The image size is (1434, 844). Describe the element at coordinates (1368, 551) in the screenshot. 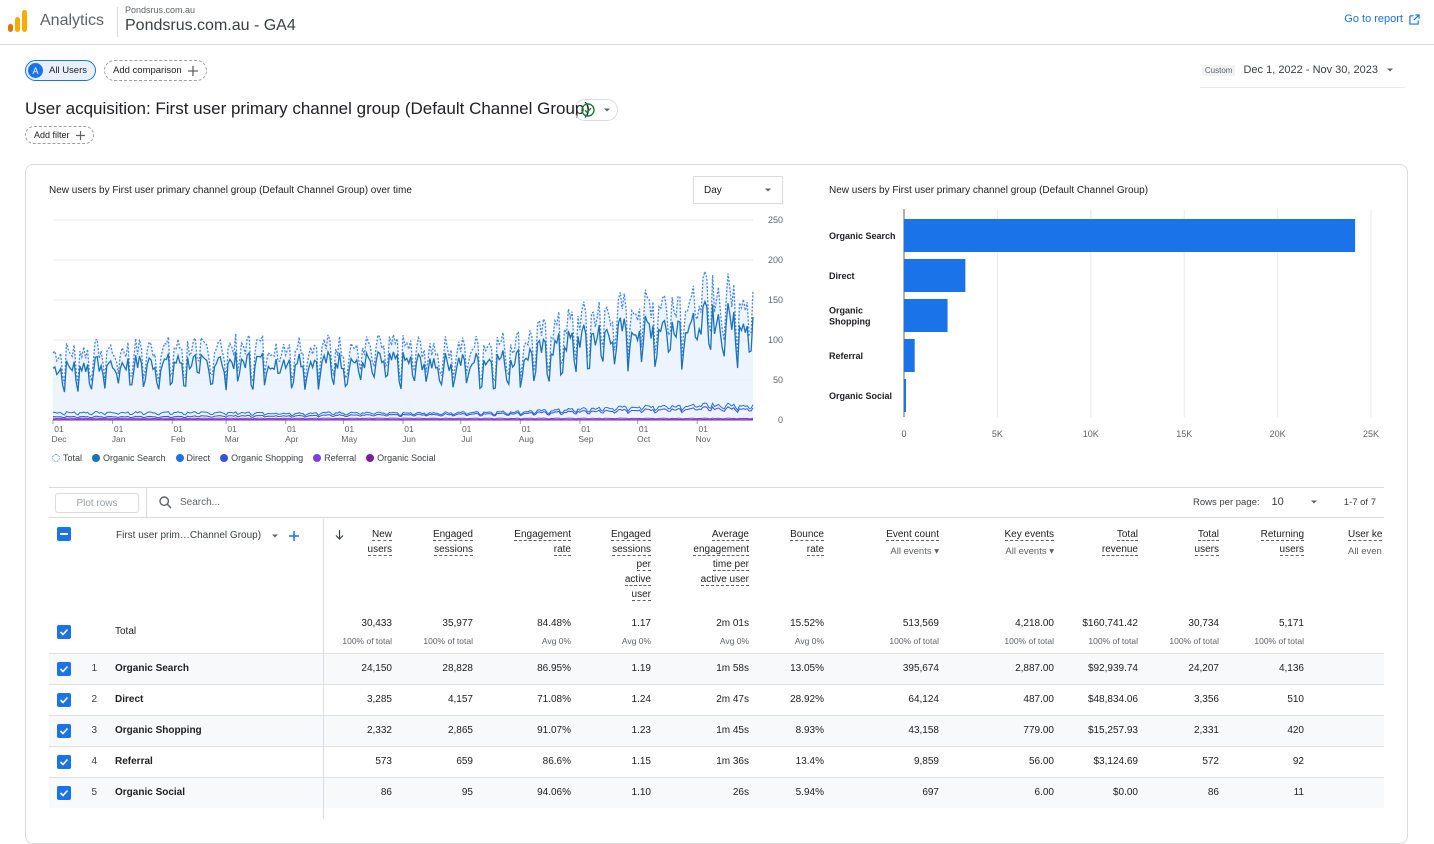

I see `column-event-filter: All even` at that location.